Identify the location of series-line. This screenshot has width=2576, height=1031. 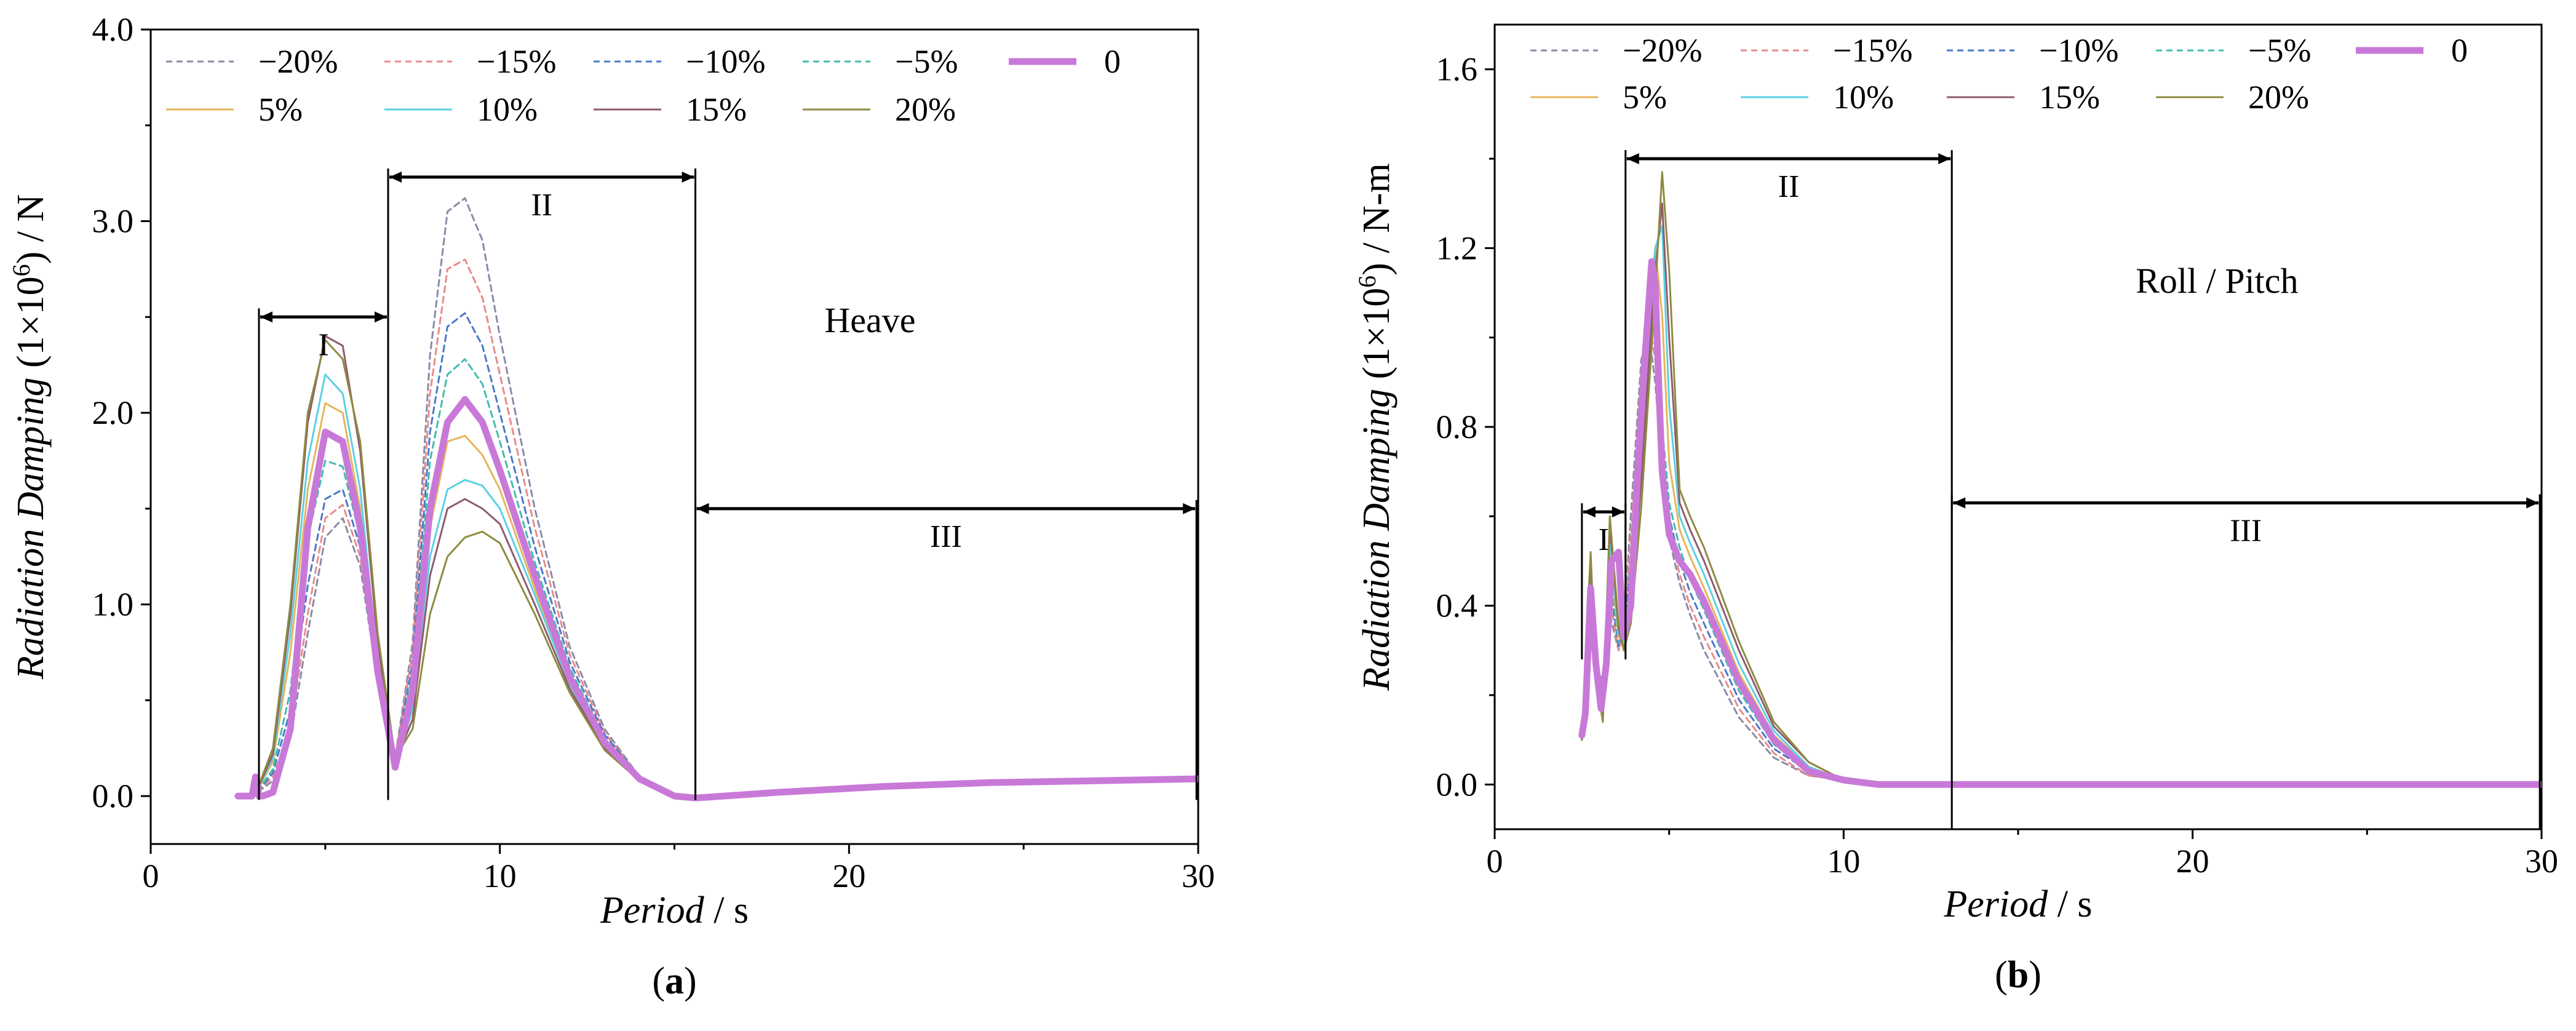
(716, 599).